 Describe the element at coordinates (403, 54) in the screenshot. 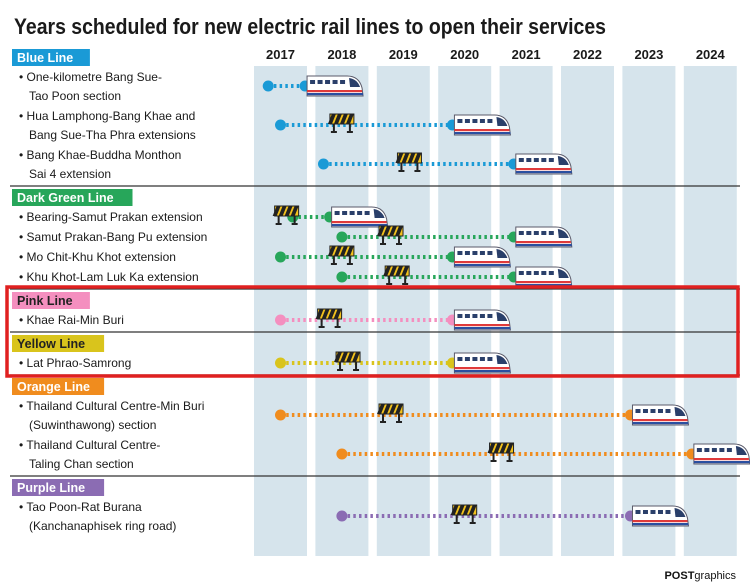

I see `year-label: 2019` at that location.